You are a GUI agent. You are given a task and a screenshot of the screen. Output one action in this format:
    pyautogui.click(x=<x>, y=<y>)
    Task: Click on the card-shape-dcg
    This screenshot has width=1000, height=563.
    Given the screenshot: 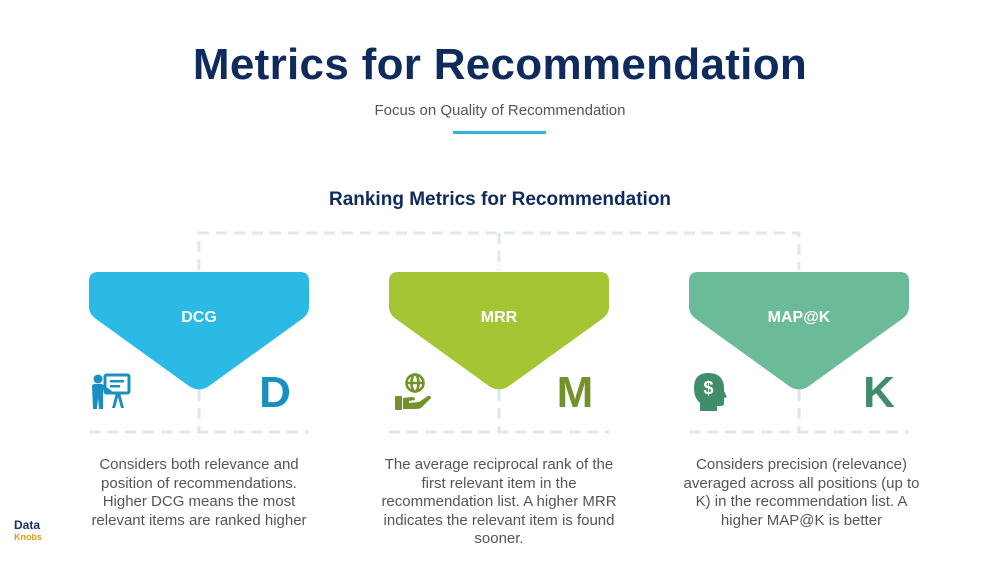 What is the action you would take?
    pyautogui.click(x=199, y=331)
    